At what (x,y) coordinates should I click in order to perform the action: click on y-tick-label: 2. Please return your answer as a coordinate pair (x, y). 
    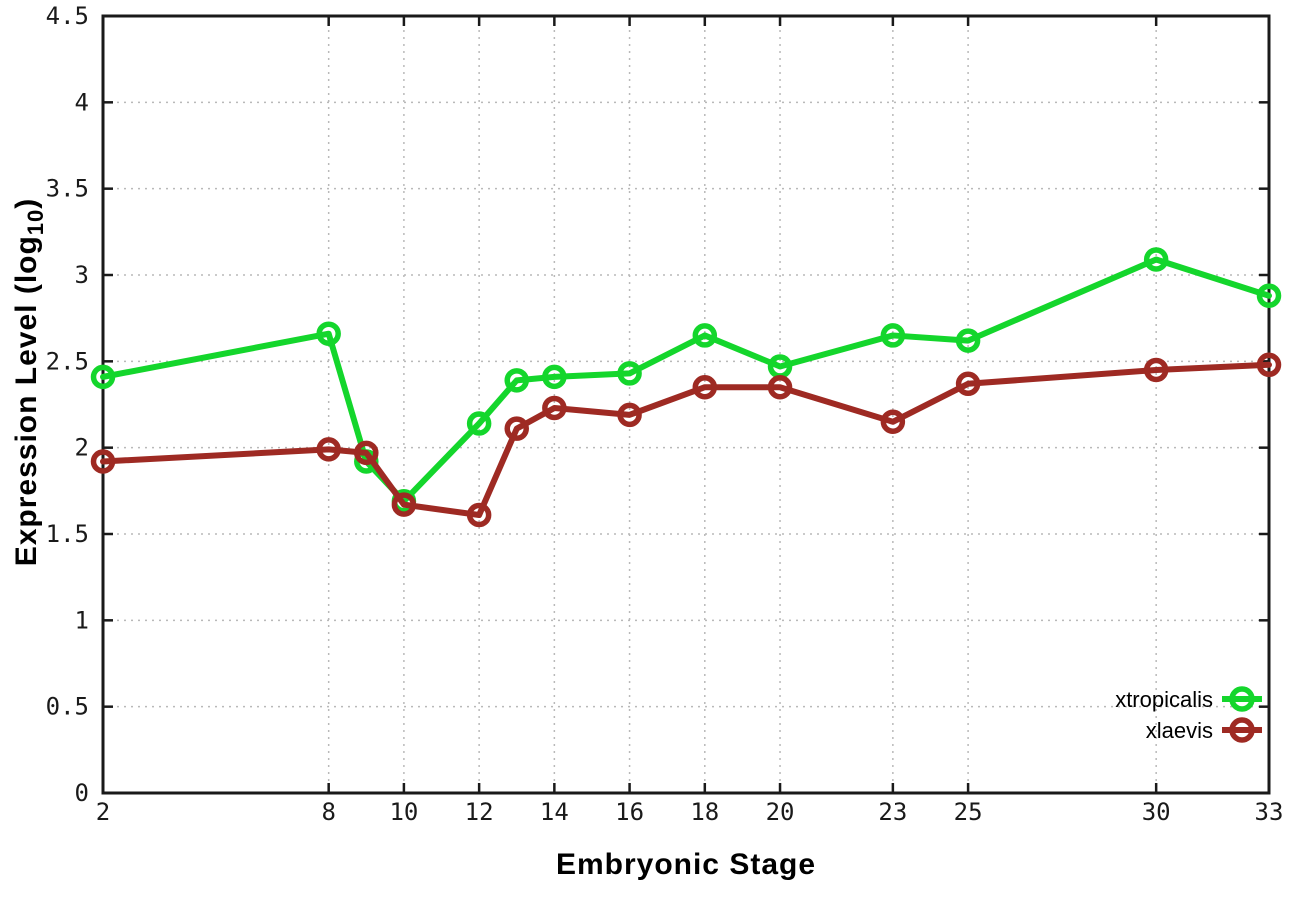
    Looking at the image, I should click on (82, 448).